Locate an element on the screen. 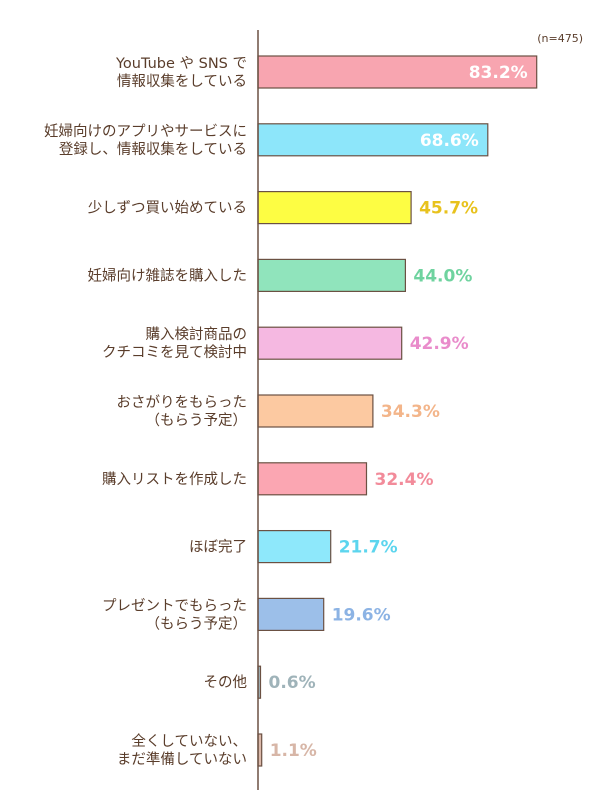  category-label: 妊婦向けのアプリやサービスに登録し、情報収集をしている is located at coordinates (145, 140).